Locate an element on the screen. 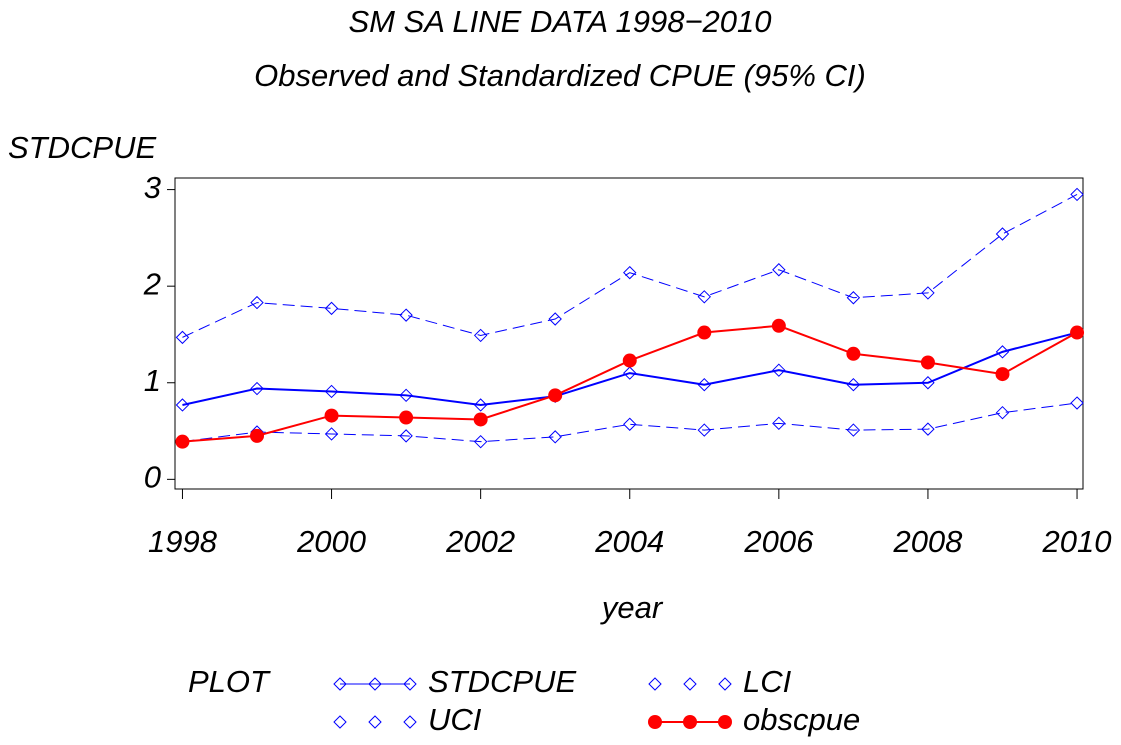 This screenshot has height=745, width=1121. y-tick-label: 1 is located at coordinates (152, 380).